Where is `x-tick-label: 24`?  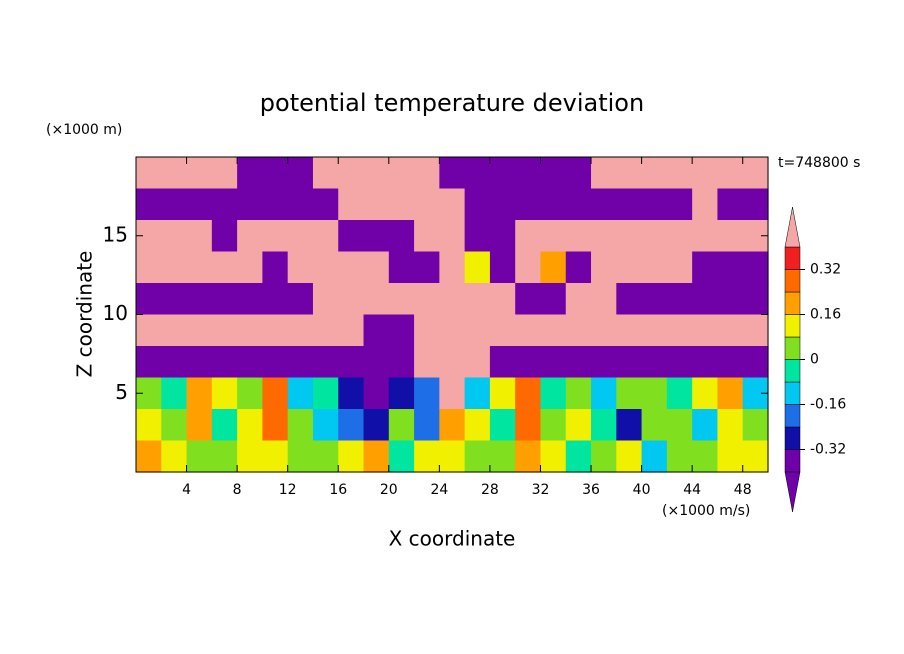 x-tick-label: 24 is located at coordinates (439, 490).